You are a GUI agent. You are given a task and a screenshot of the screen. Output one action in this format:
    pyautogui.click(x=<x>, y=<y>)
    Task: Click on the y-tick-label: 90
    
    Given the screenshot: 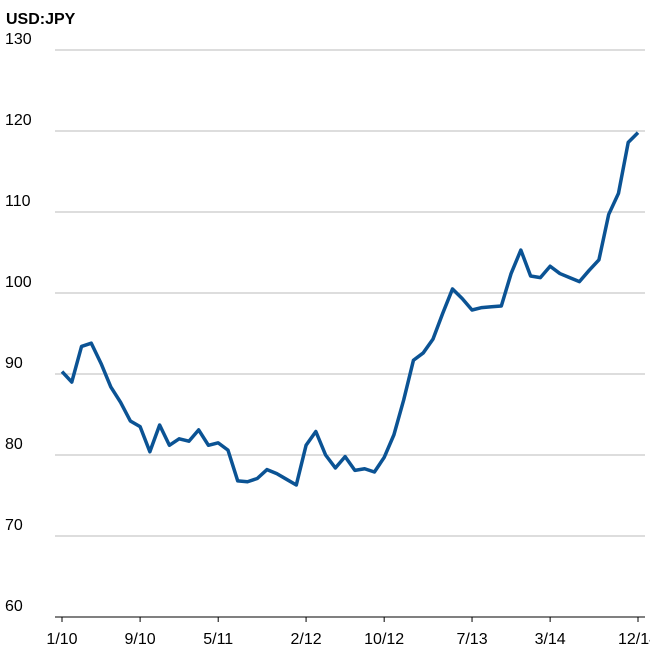 What is the action you would take?
    pyautogui.click(x=14, y=363)
    